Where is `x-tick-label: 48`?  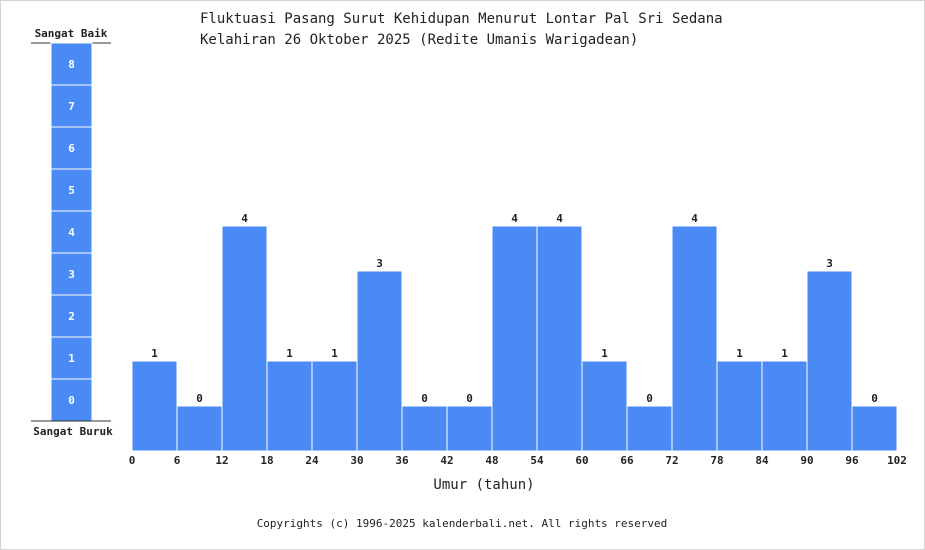
x-tick-label: 48 is located at coordinates (491, 460).